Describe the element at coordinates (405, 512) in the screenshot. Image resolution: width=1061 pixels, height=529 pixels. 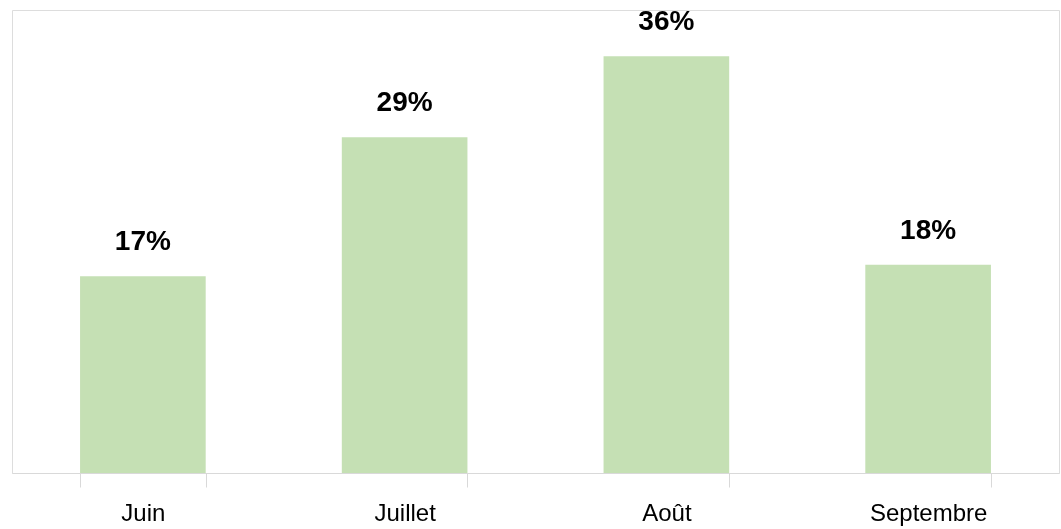
I see `x-tick-label: Juillet` at that location.